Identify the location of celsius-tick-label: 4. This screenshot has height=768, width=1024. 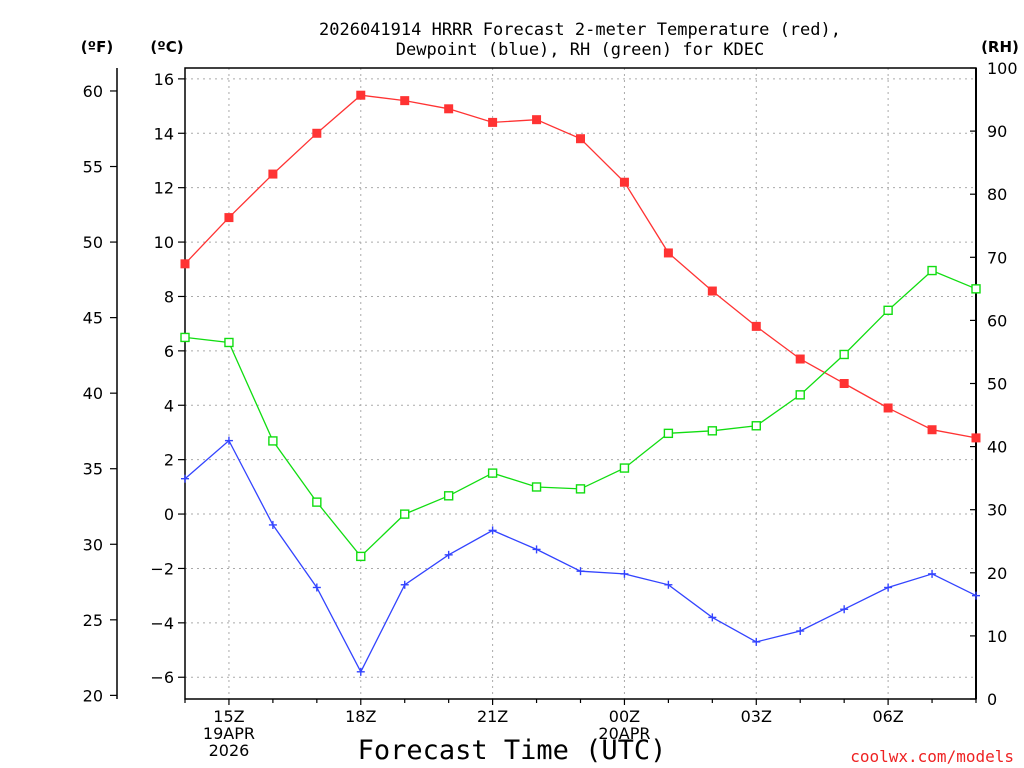
(169, 405).